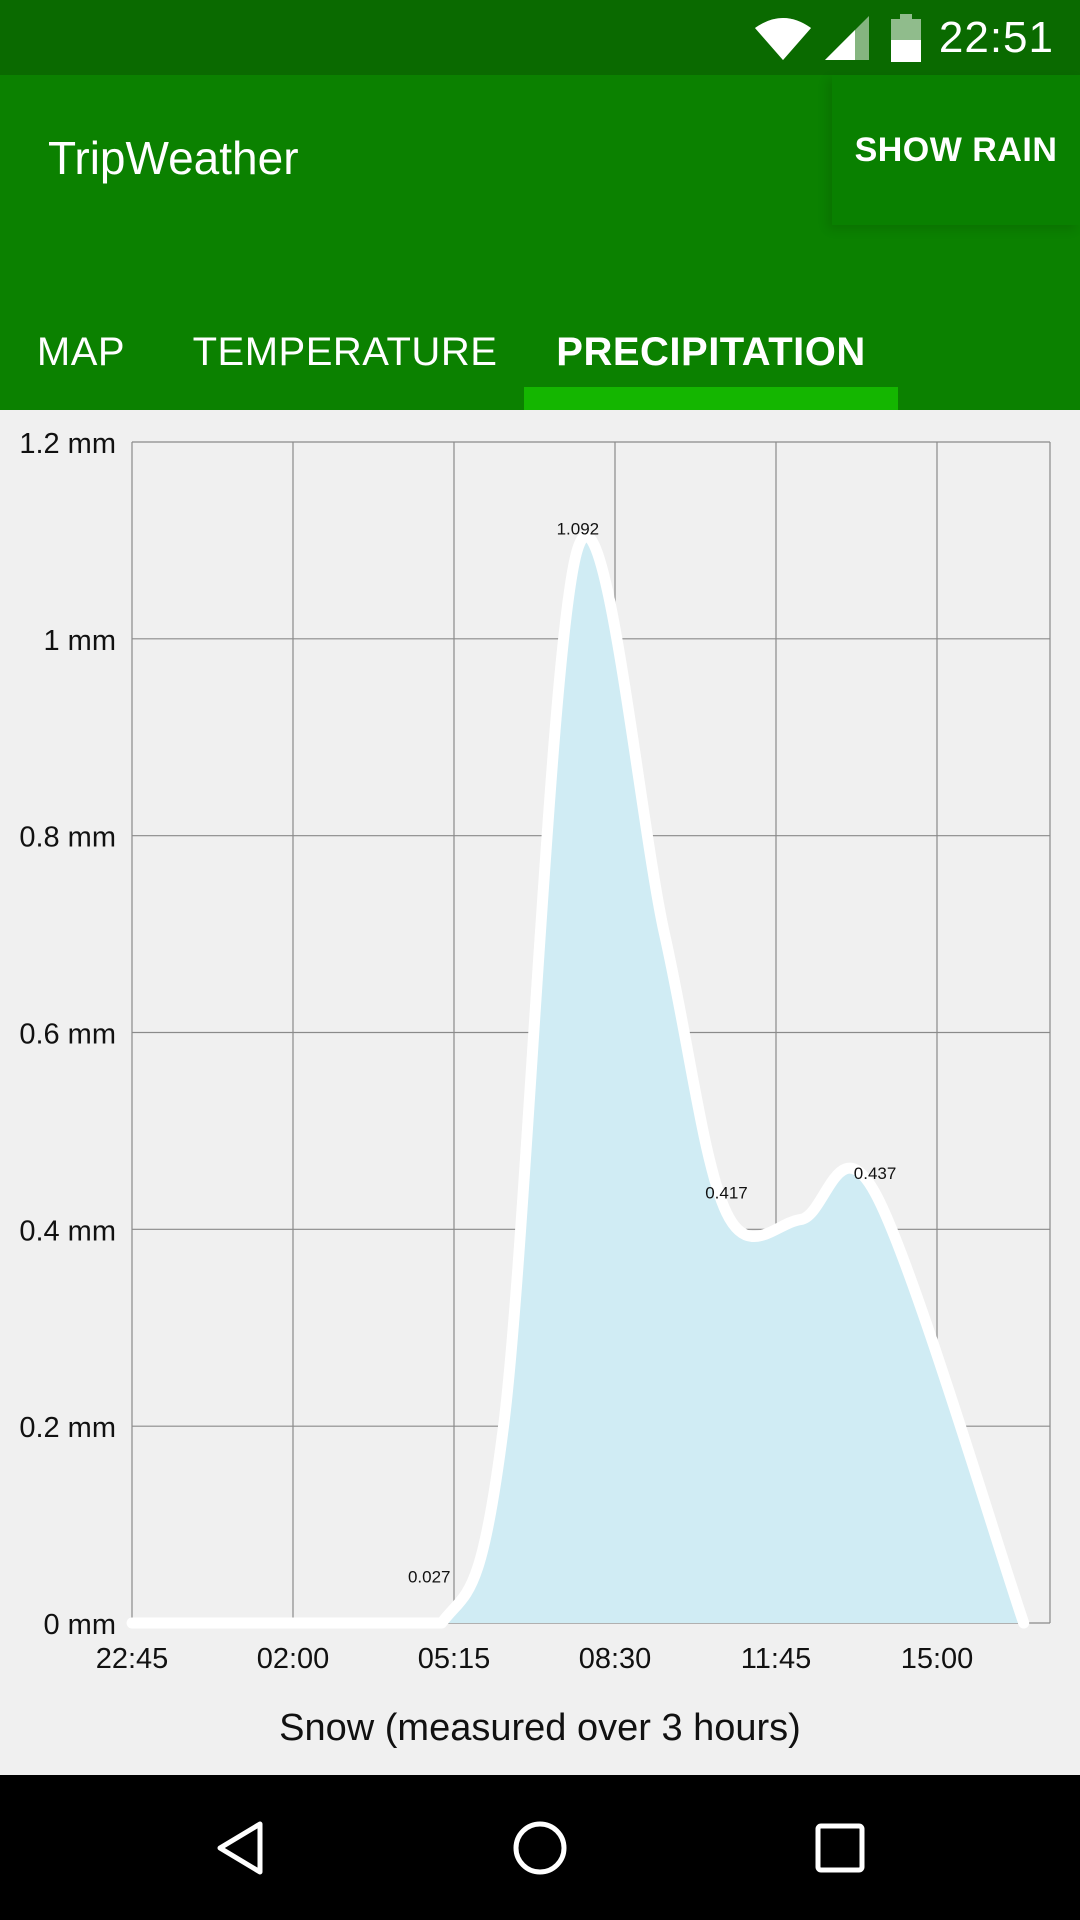 This screenshot has height=1920, width=1080. I want to click on back-icon, so click(240, 1847).